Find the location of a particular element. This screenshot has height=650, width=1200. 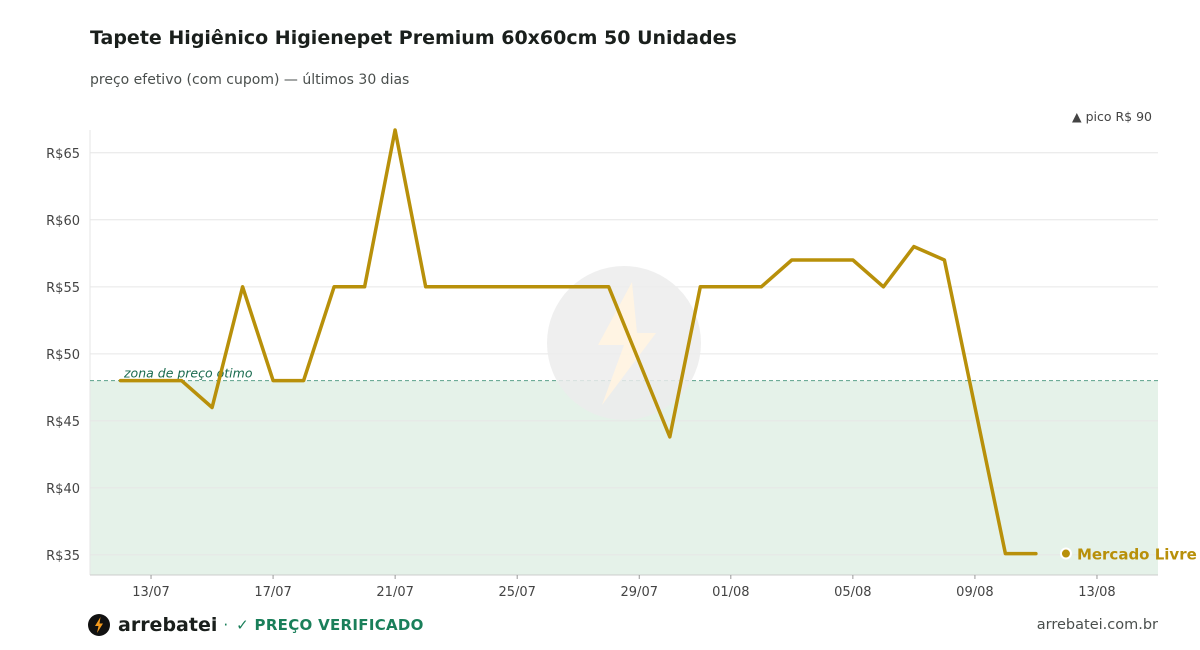

y-tick-label: R$40 is located at coordinates (63, 489).